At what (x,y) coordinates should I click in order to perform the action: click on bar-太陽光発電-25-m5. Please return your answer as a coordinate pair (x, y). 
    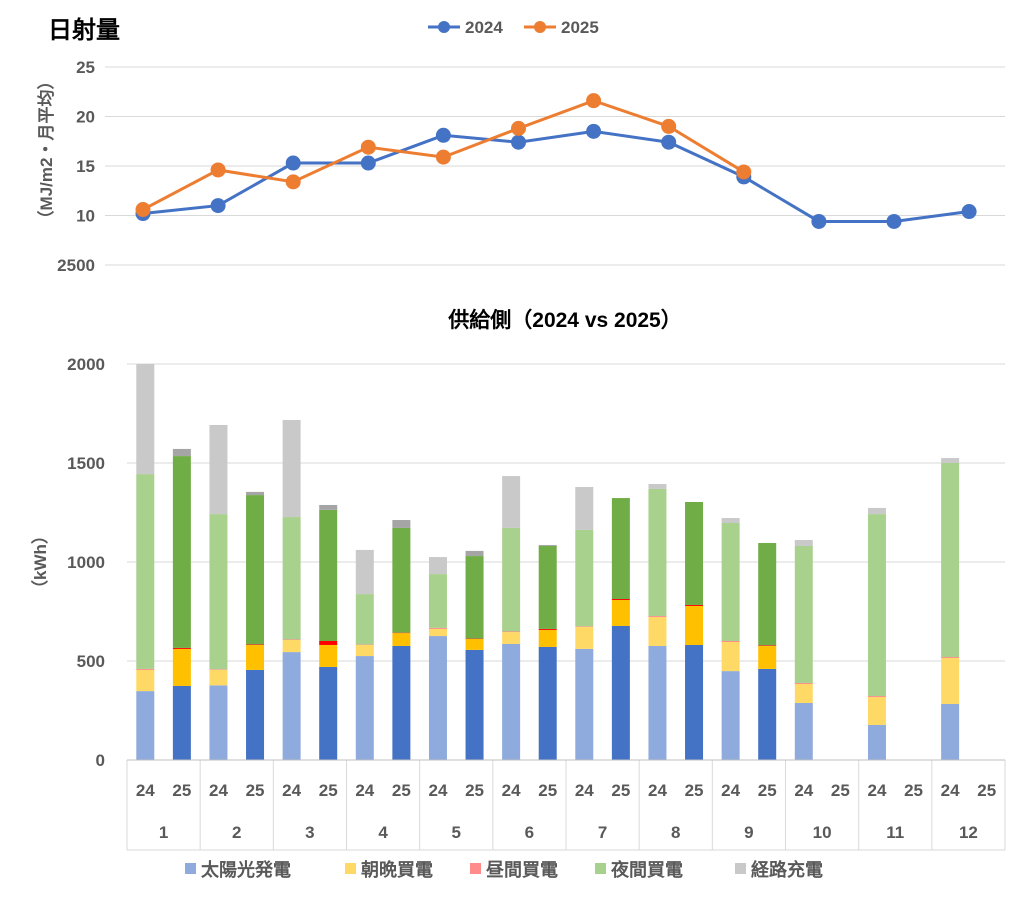
    Looking at the image, I should click on (474, 704).